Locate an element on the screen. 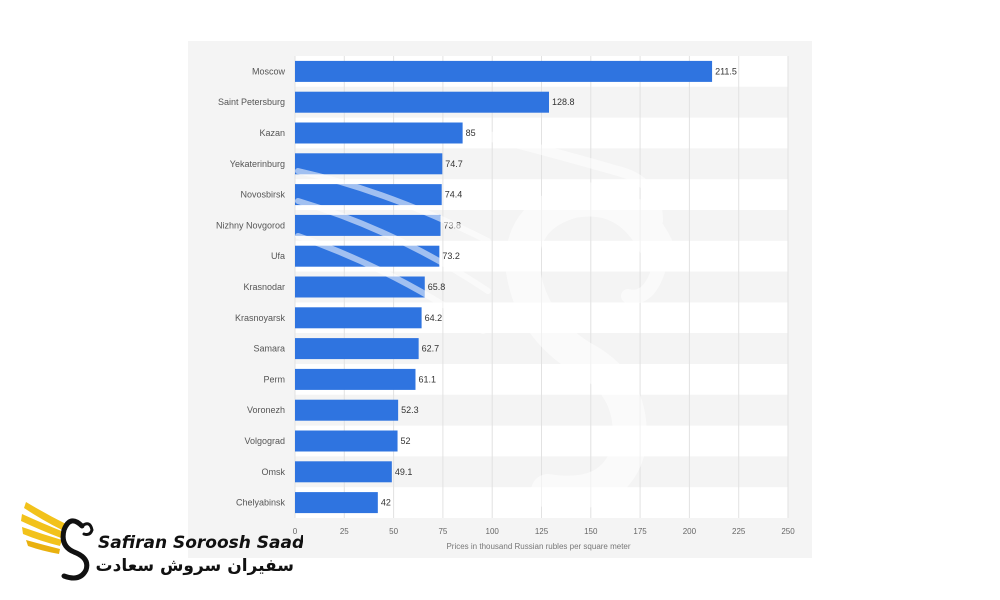 The image size is (1000, 600). category-label: Samara is located at coordinates (269, 349).